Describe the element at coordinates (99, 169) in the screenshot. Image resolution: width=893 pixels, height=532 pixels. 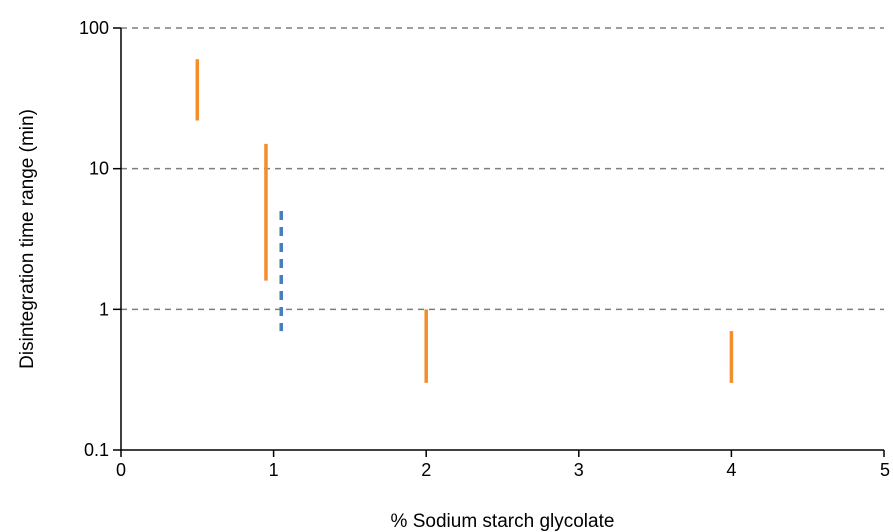
I see `y-tick-label: 10` at that location.